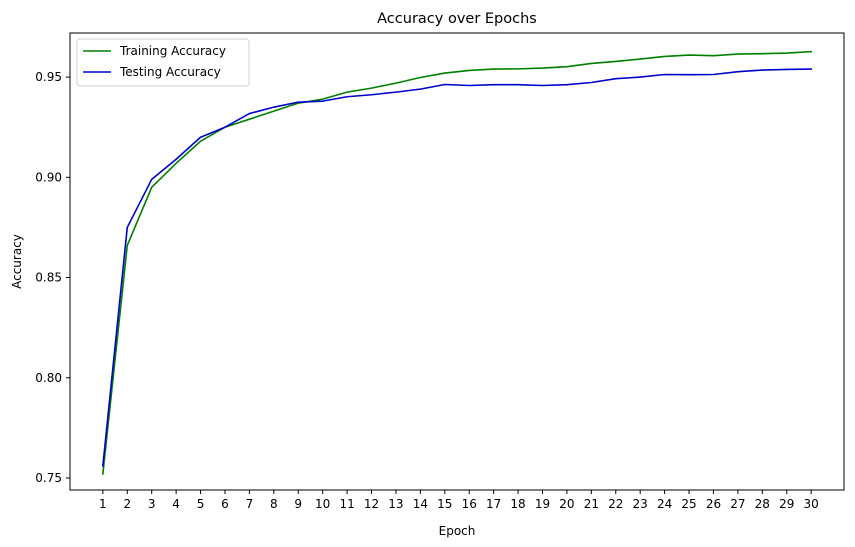 The height and width of the screenshot is (547, 855). Describe the element at coordinates (48, 177) in the screenshot. I see `y-tick-label: 0.90` at that location.